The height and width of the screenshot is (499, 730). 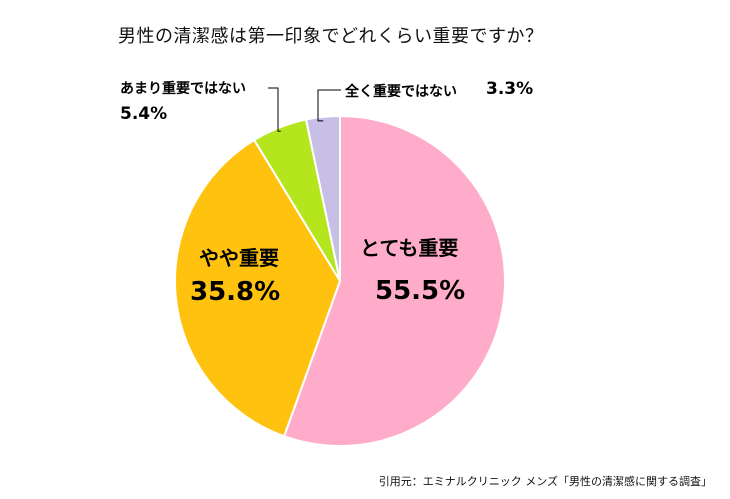 I want to click on slice-label-not-important-at-all: 全く重要ではない, so click(x=401, y=92).